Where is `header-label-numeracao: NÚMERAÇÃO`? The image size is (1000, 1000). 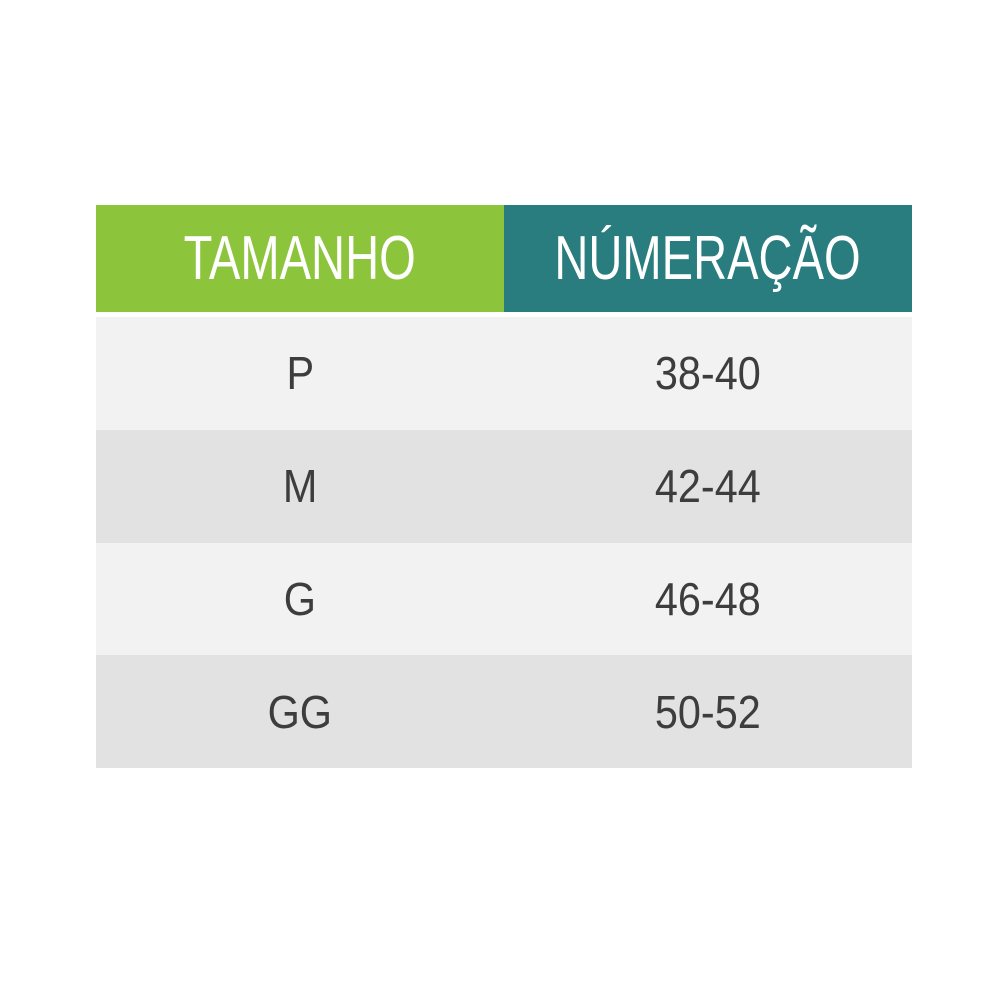
header-label-numeracao: NÚMERAÇÃO is located at coordinates (708, 258).